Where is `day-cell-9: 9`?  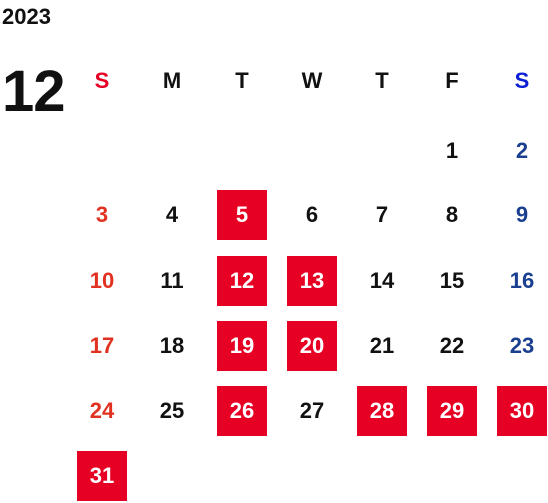 day-cell-9: 9 is located at coordinates (522, 214).